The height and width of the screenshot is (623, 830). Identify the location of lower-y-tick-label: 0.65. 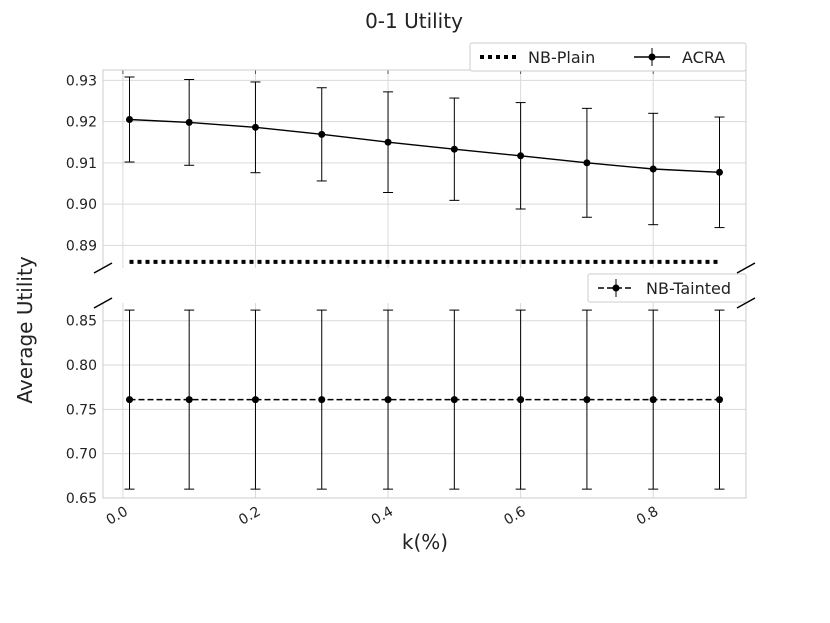
(81, 499).